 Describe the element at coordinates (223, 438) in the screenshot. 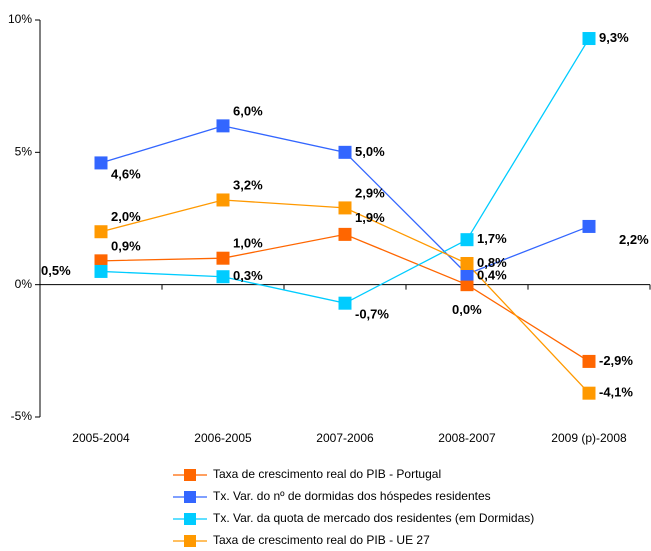

I see `x-tick-label: 2006-2005` at that location.